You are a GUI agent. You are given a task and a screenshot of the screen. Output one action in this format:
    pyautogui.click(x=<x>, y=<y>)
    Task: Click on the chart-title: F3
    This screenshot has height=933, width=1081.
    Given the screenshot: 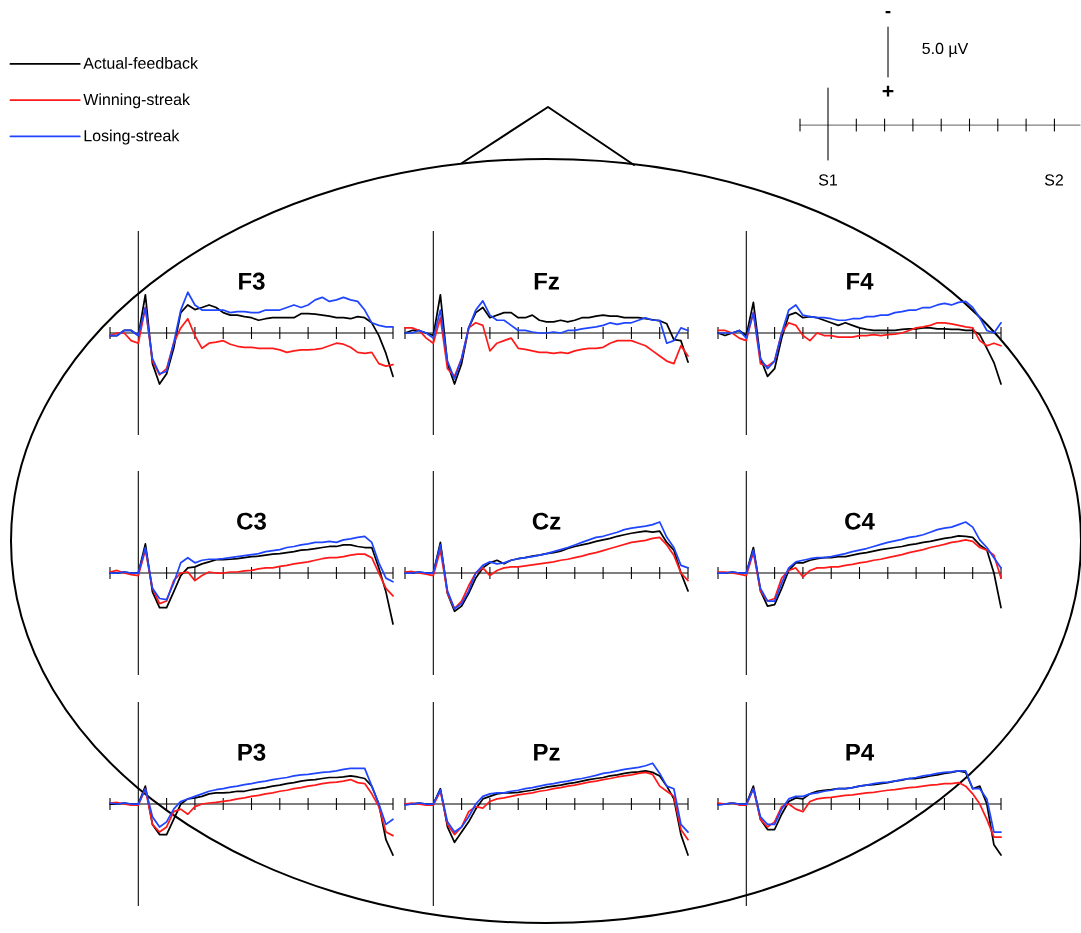 What is the action you would take?
    pyautogui.click(x=252, y=281)
    